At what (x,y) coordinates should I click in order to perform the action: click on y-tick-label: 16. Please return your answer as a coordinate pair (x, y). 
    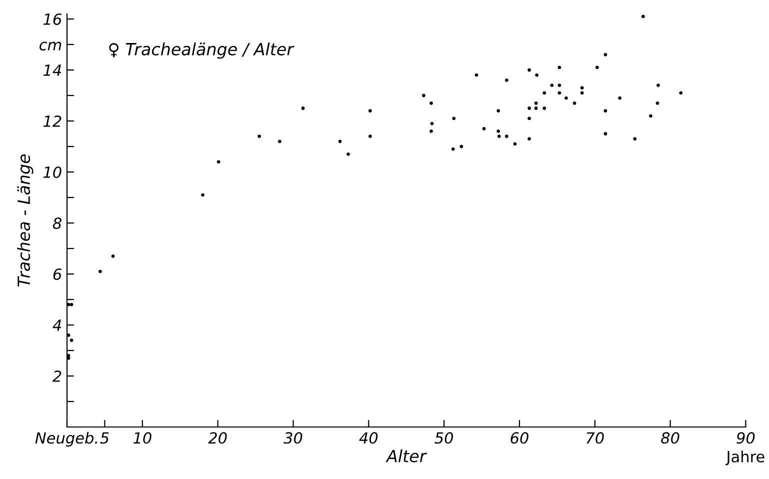
    Looking at the image, I should click on (52, 19).